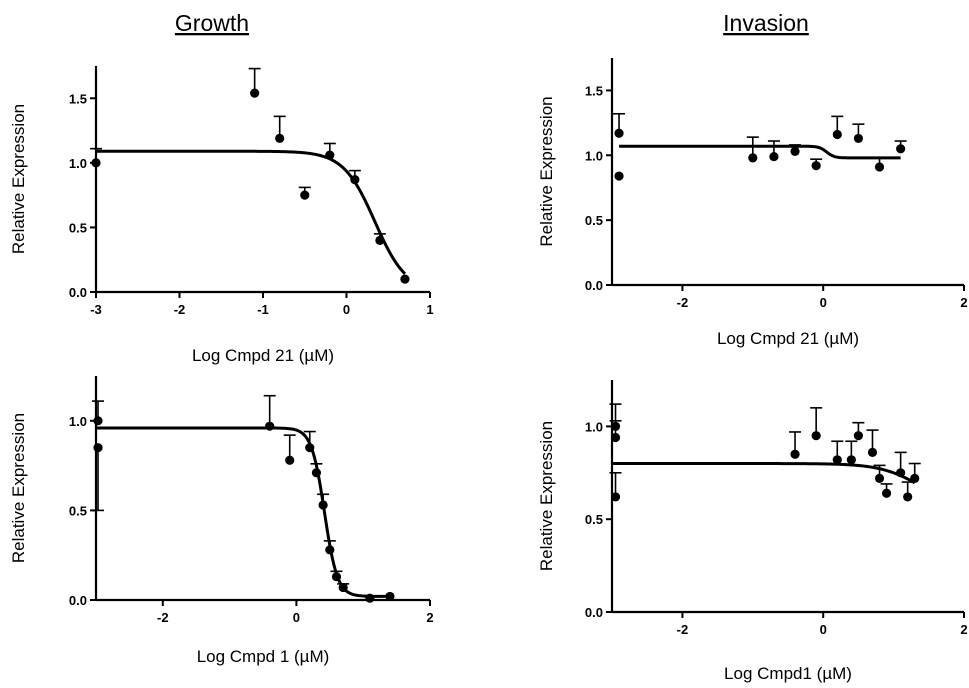  I want to click on x-axis-title: Log Cmpd 1 (µM), so click(263, 656).